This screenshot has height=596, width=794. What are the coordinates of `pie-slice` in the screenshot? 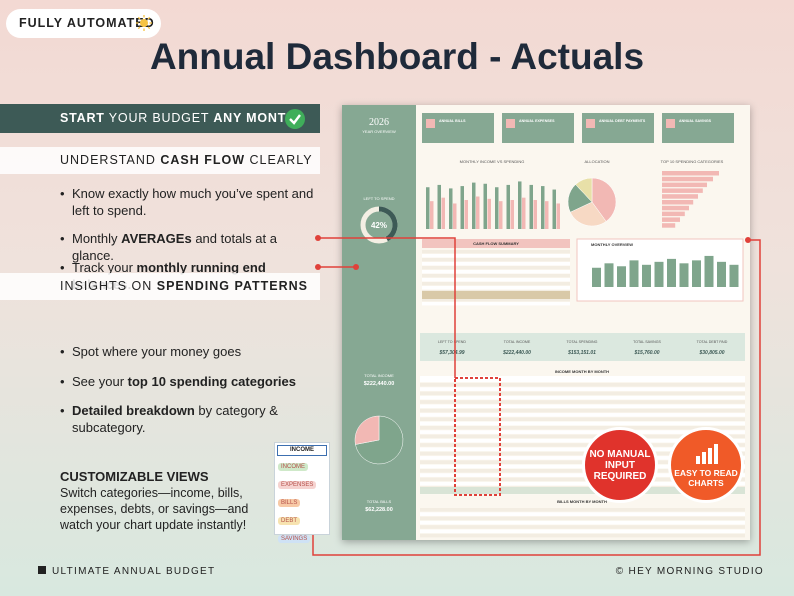 It's located at (604, 199).